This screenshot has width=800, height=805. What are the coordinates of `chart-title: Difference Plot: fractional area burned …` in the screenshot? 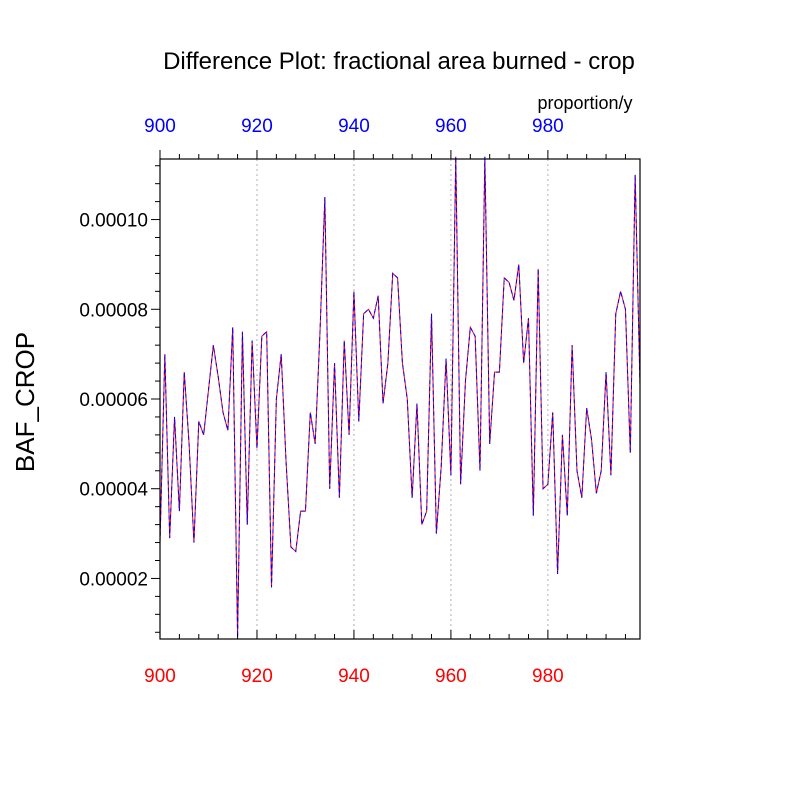 It's located at (399, 61).